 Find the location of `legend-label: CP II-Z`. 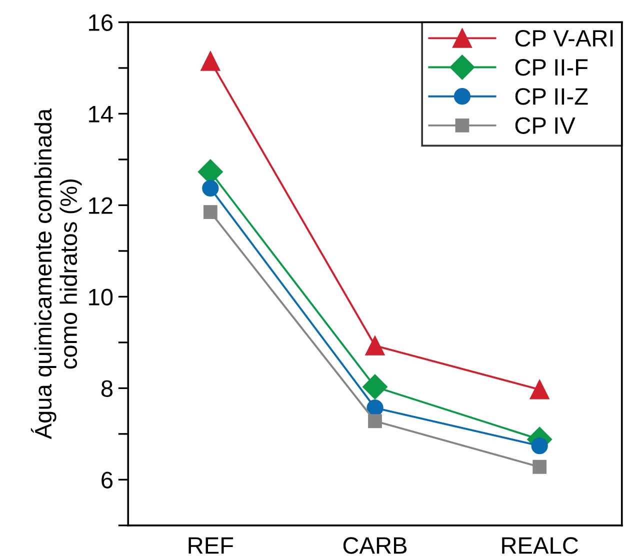

legend-label: CP II-Z is located at coordinates (551, 96).